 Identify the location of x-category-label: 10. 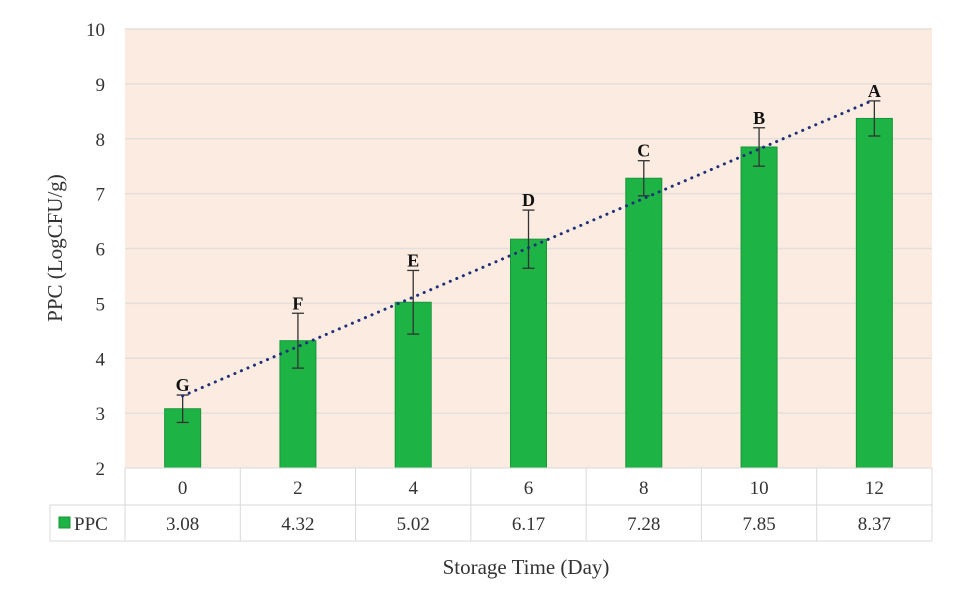
(759, 488).